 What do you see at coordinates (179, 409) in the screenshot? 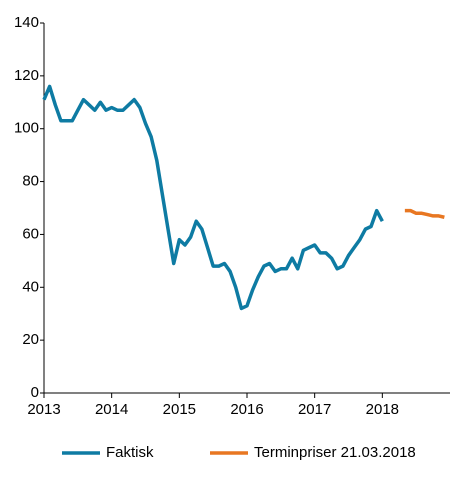
I see `x-tick-label: 2015` at bounding box center [179, 409].